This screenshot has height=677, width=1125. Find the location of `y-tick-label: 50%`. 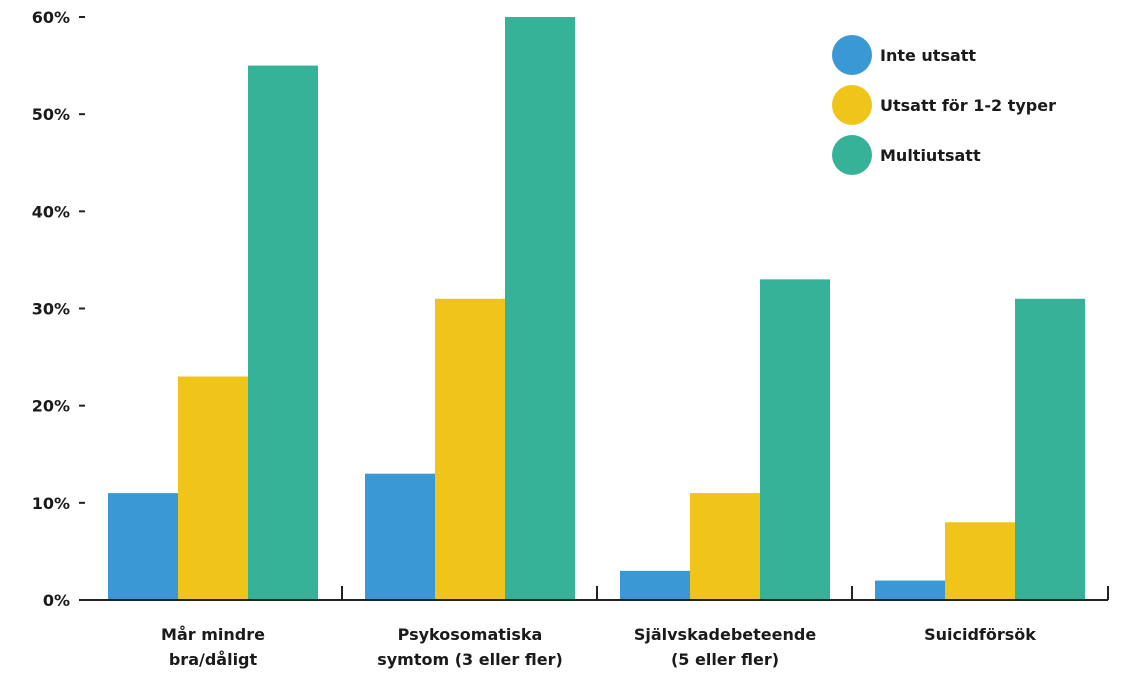

y-tick-label: 50% is located at coordinates (51, 114).